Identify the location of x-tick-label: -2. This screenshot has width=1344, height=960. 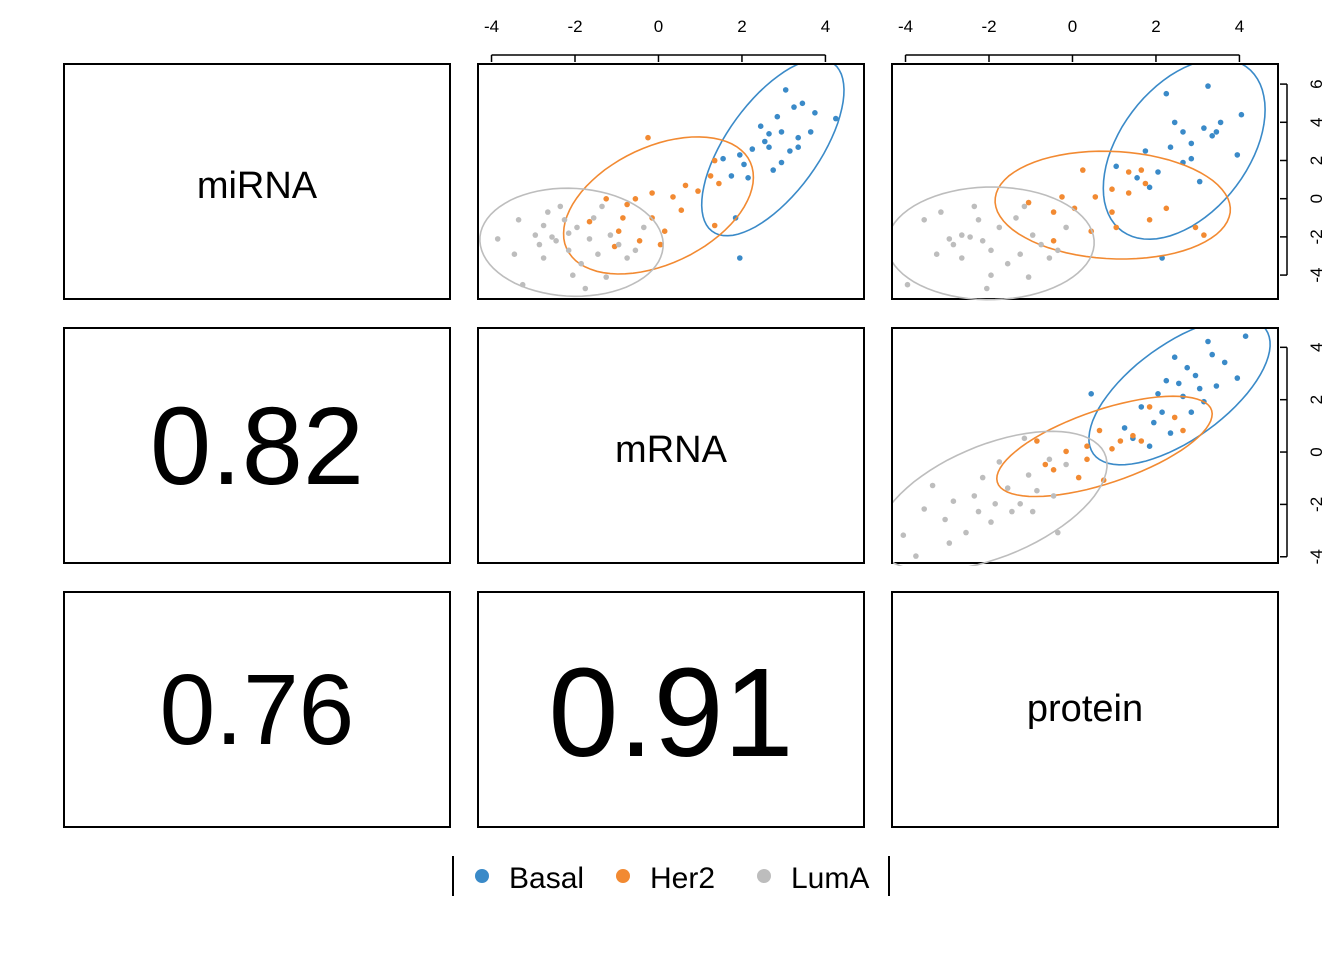
(574, 26).